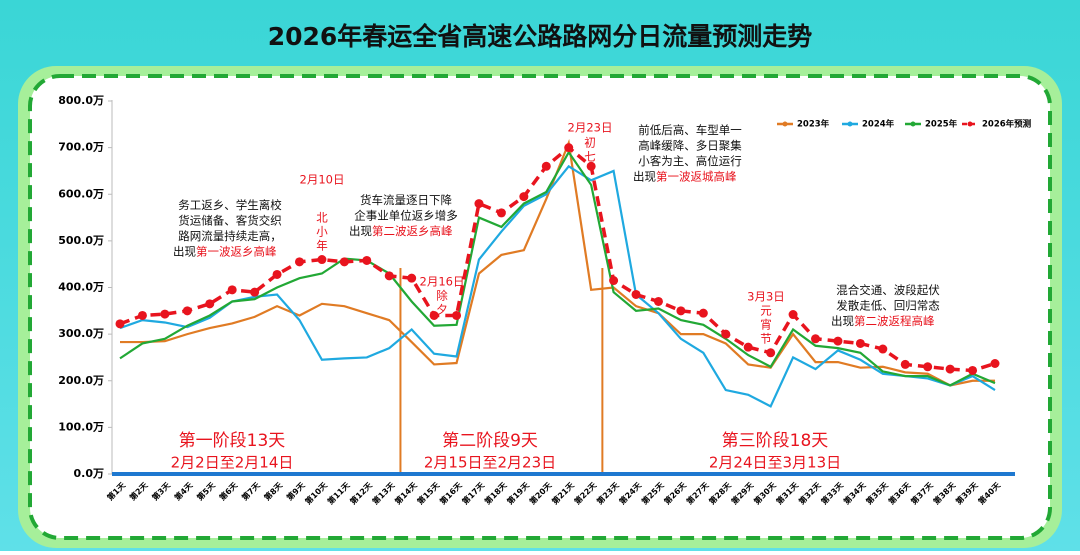 The image size is (1080, 555). Describe the element at coordinates (685, 176) in the screenshot. I see `annotation: 出现第一波返城高峰` at that location.